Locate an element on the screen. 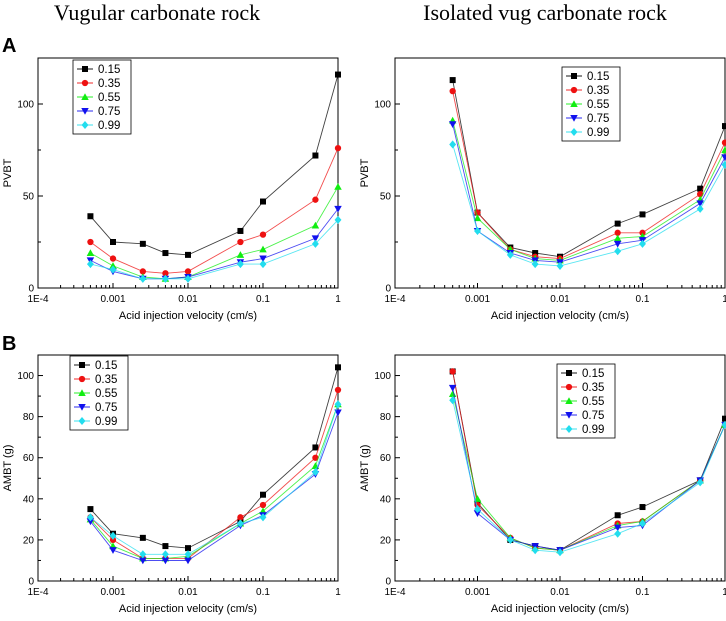 This screenshot has width=726, height=621. series-line-0.35 is located at coordinates (214, 211).